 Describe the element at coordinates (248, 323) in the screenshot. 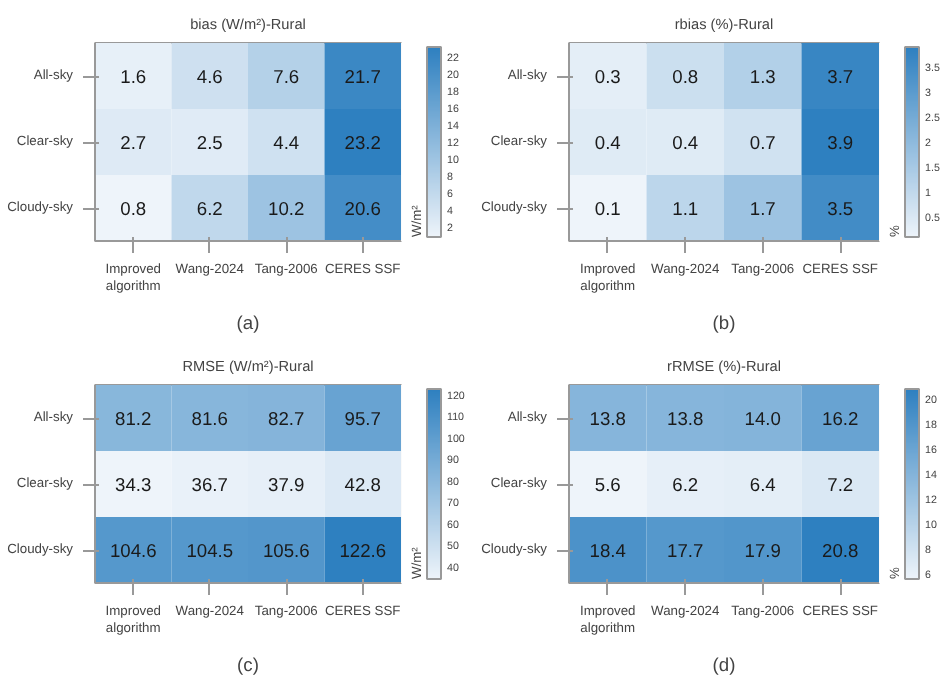

I see `text: (a)` at that location.